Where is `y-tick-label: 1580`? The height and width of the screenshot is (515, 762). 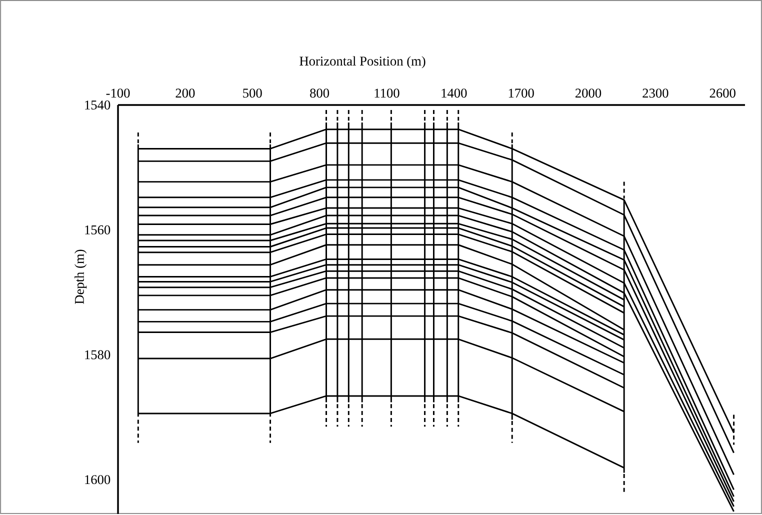
y-tick-label: 1580 is located at coordinates (97, 355).